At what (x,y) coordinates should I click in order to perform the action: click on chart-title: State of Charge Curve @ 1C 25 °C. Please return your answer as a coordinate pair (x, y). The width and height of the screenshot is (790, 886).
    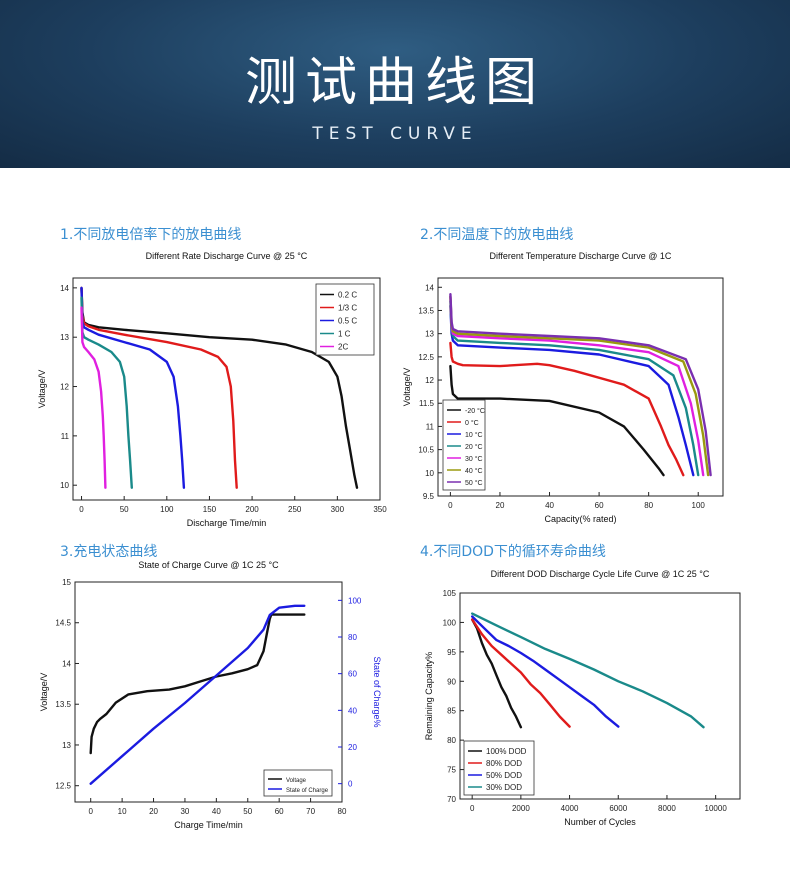
    Looking at the image, I should click on (208, 565).